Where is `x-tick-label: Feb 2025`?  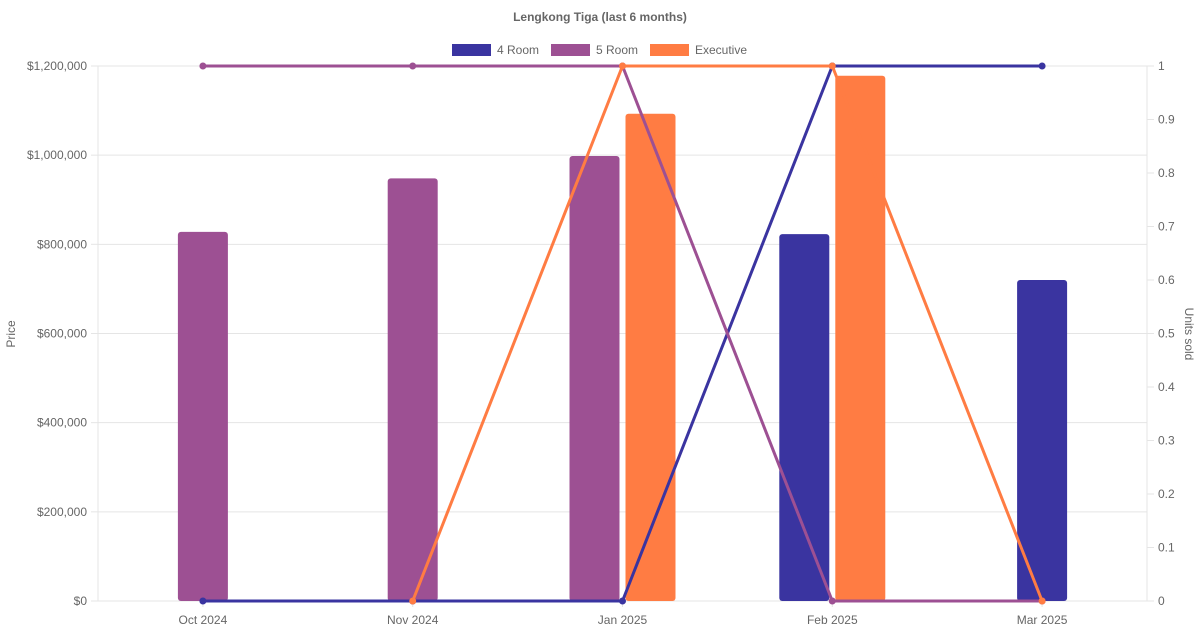
x-tick-label: Feb 2025 is located at coordinates (832, 620).